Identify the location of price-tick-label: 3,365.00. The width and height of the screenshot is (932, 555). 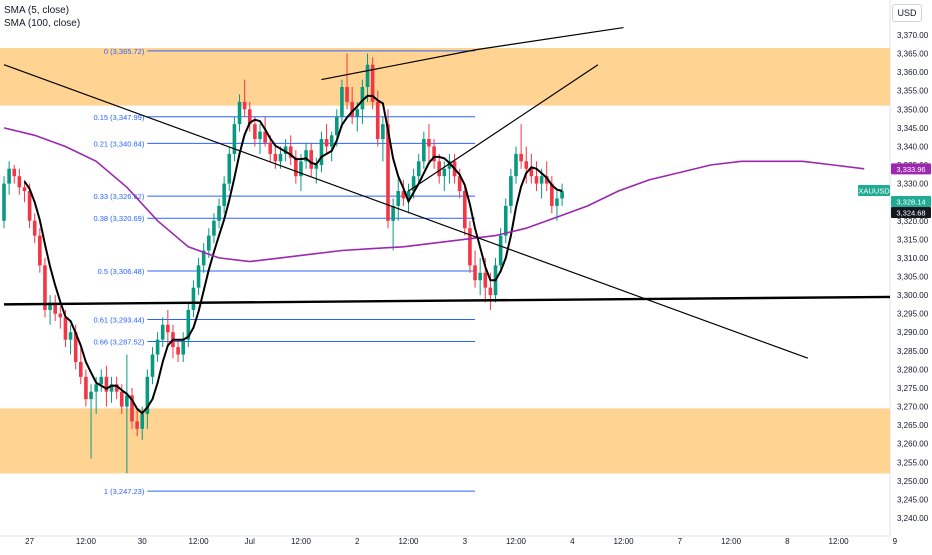
(913, 54).